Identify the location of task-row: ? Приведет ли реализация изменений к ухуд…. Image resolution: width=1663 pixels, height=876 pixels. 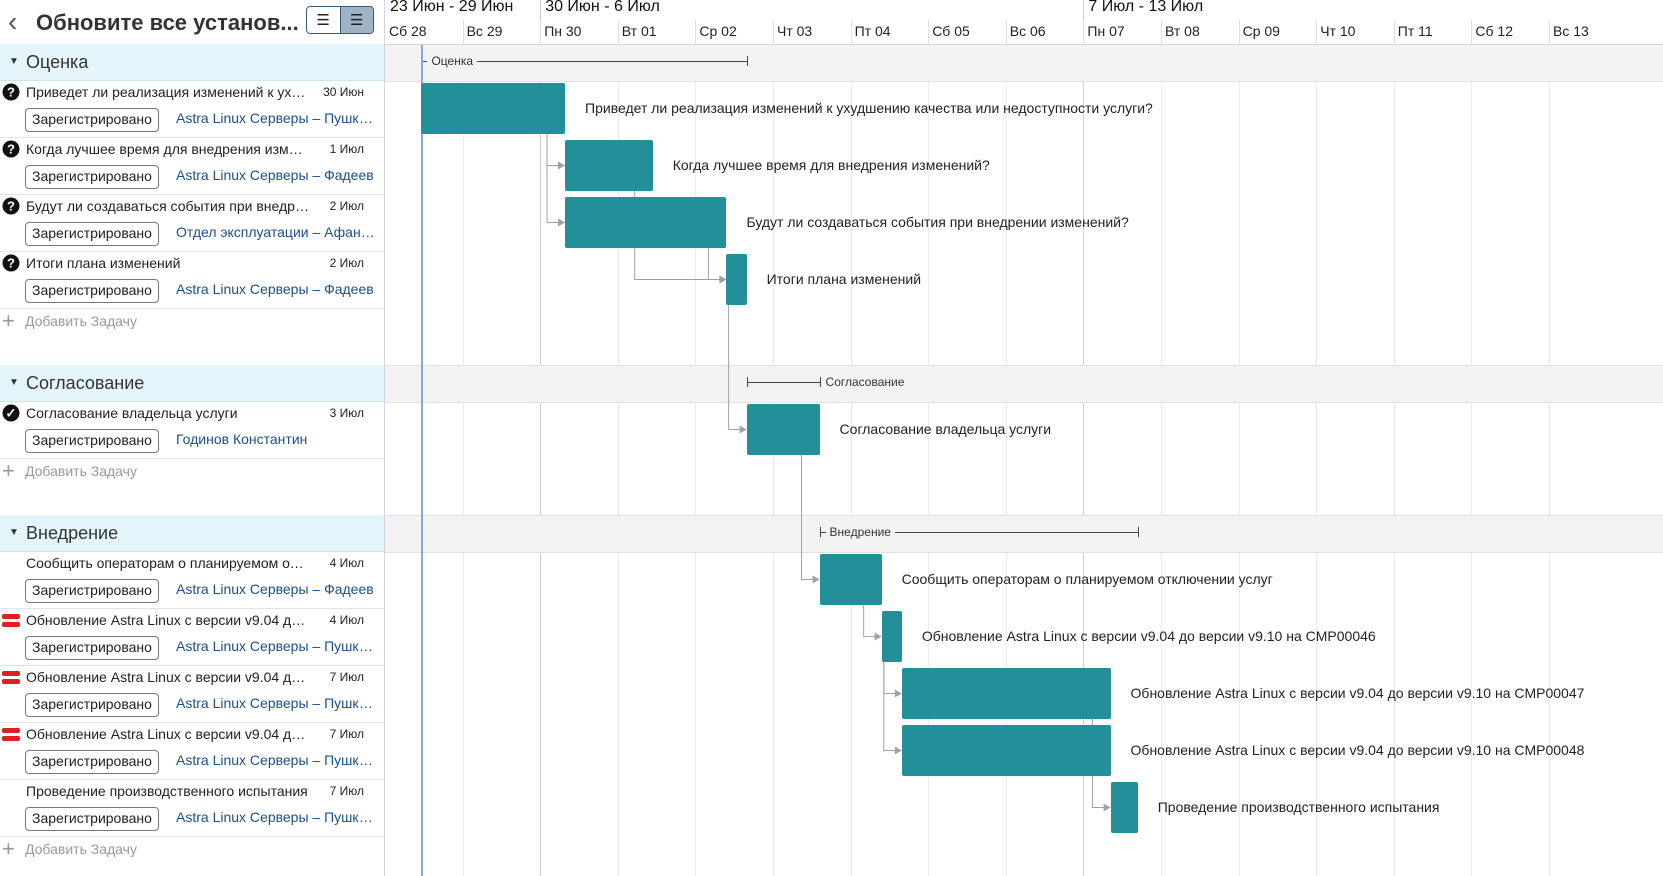
(192, 109).